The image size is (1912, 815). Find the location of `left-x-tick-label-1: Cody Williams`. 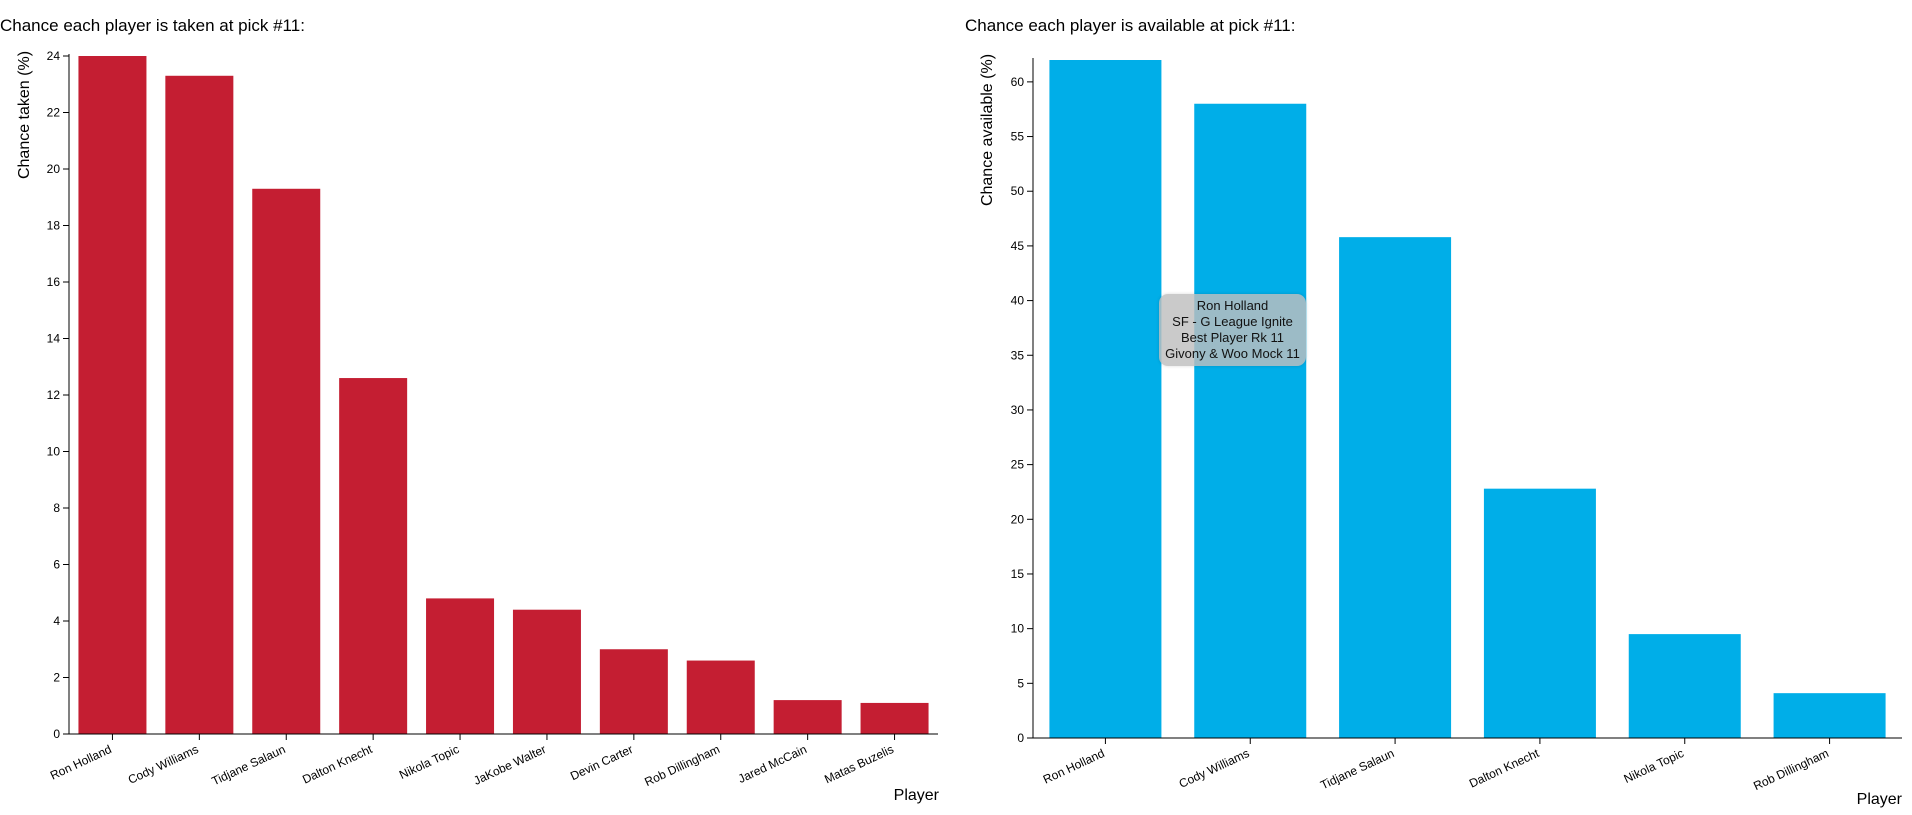

left-x-tick-label-1: Cody Williams is located at coordinates (163, 764).